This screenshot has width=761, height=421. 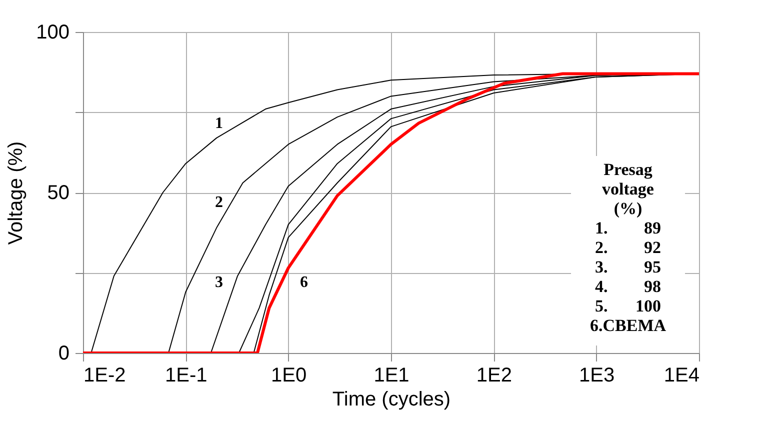 What do you see at coordinates (64, 353) in the screenshot?
I see `y-tick-label: 0` at bounding box center [64, 353].